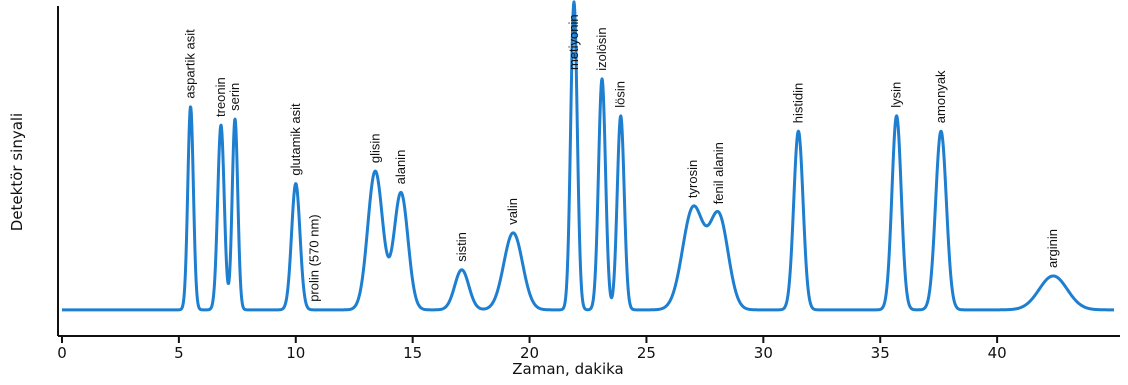 The image size is (1128, 385). Describe the element at coordinates (797, 103) in the screenshot. I see `peak-label: histidin` at that location.